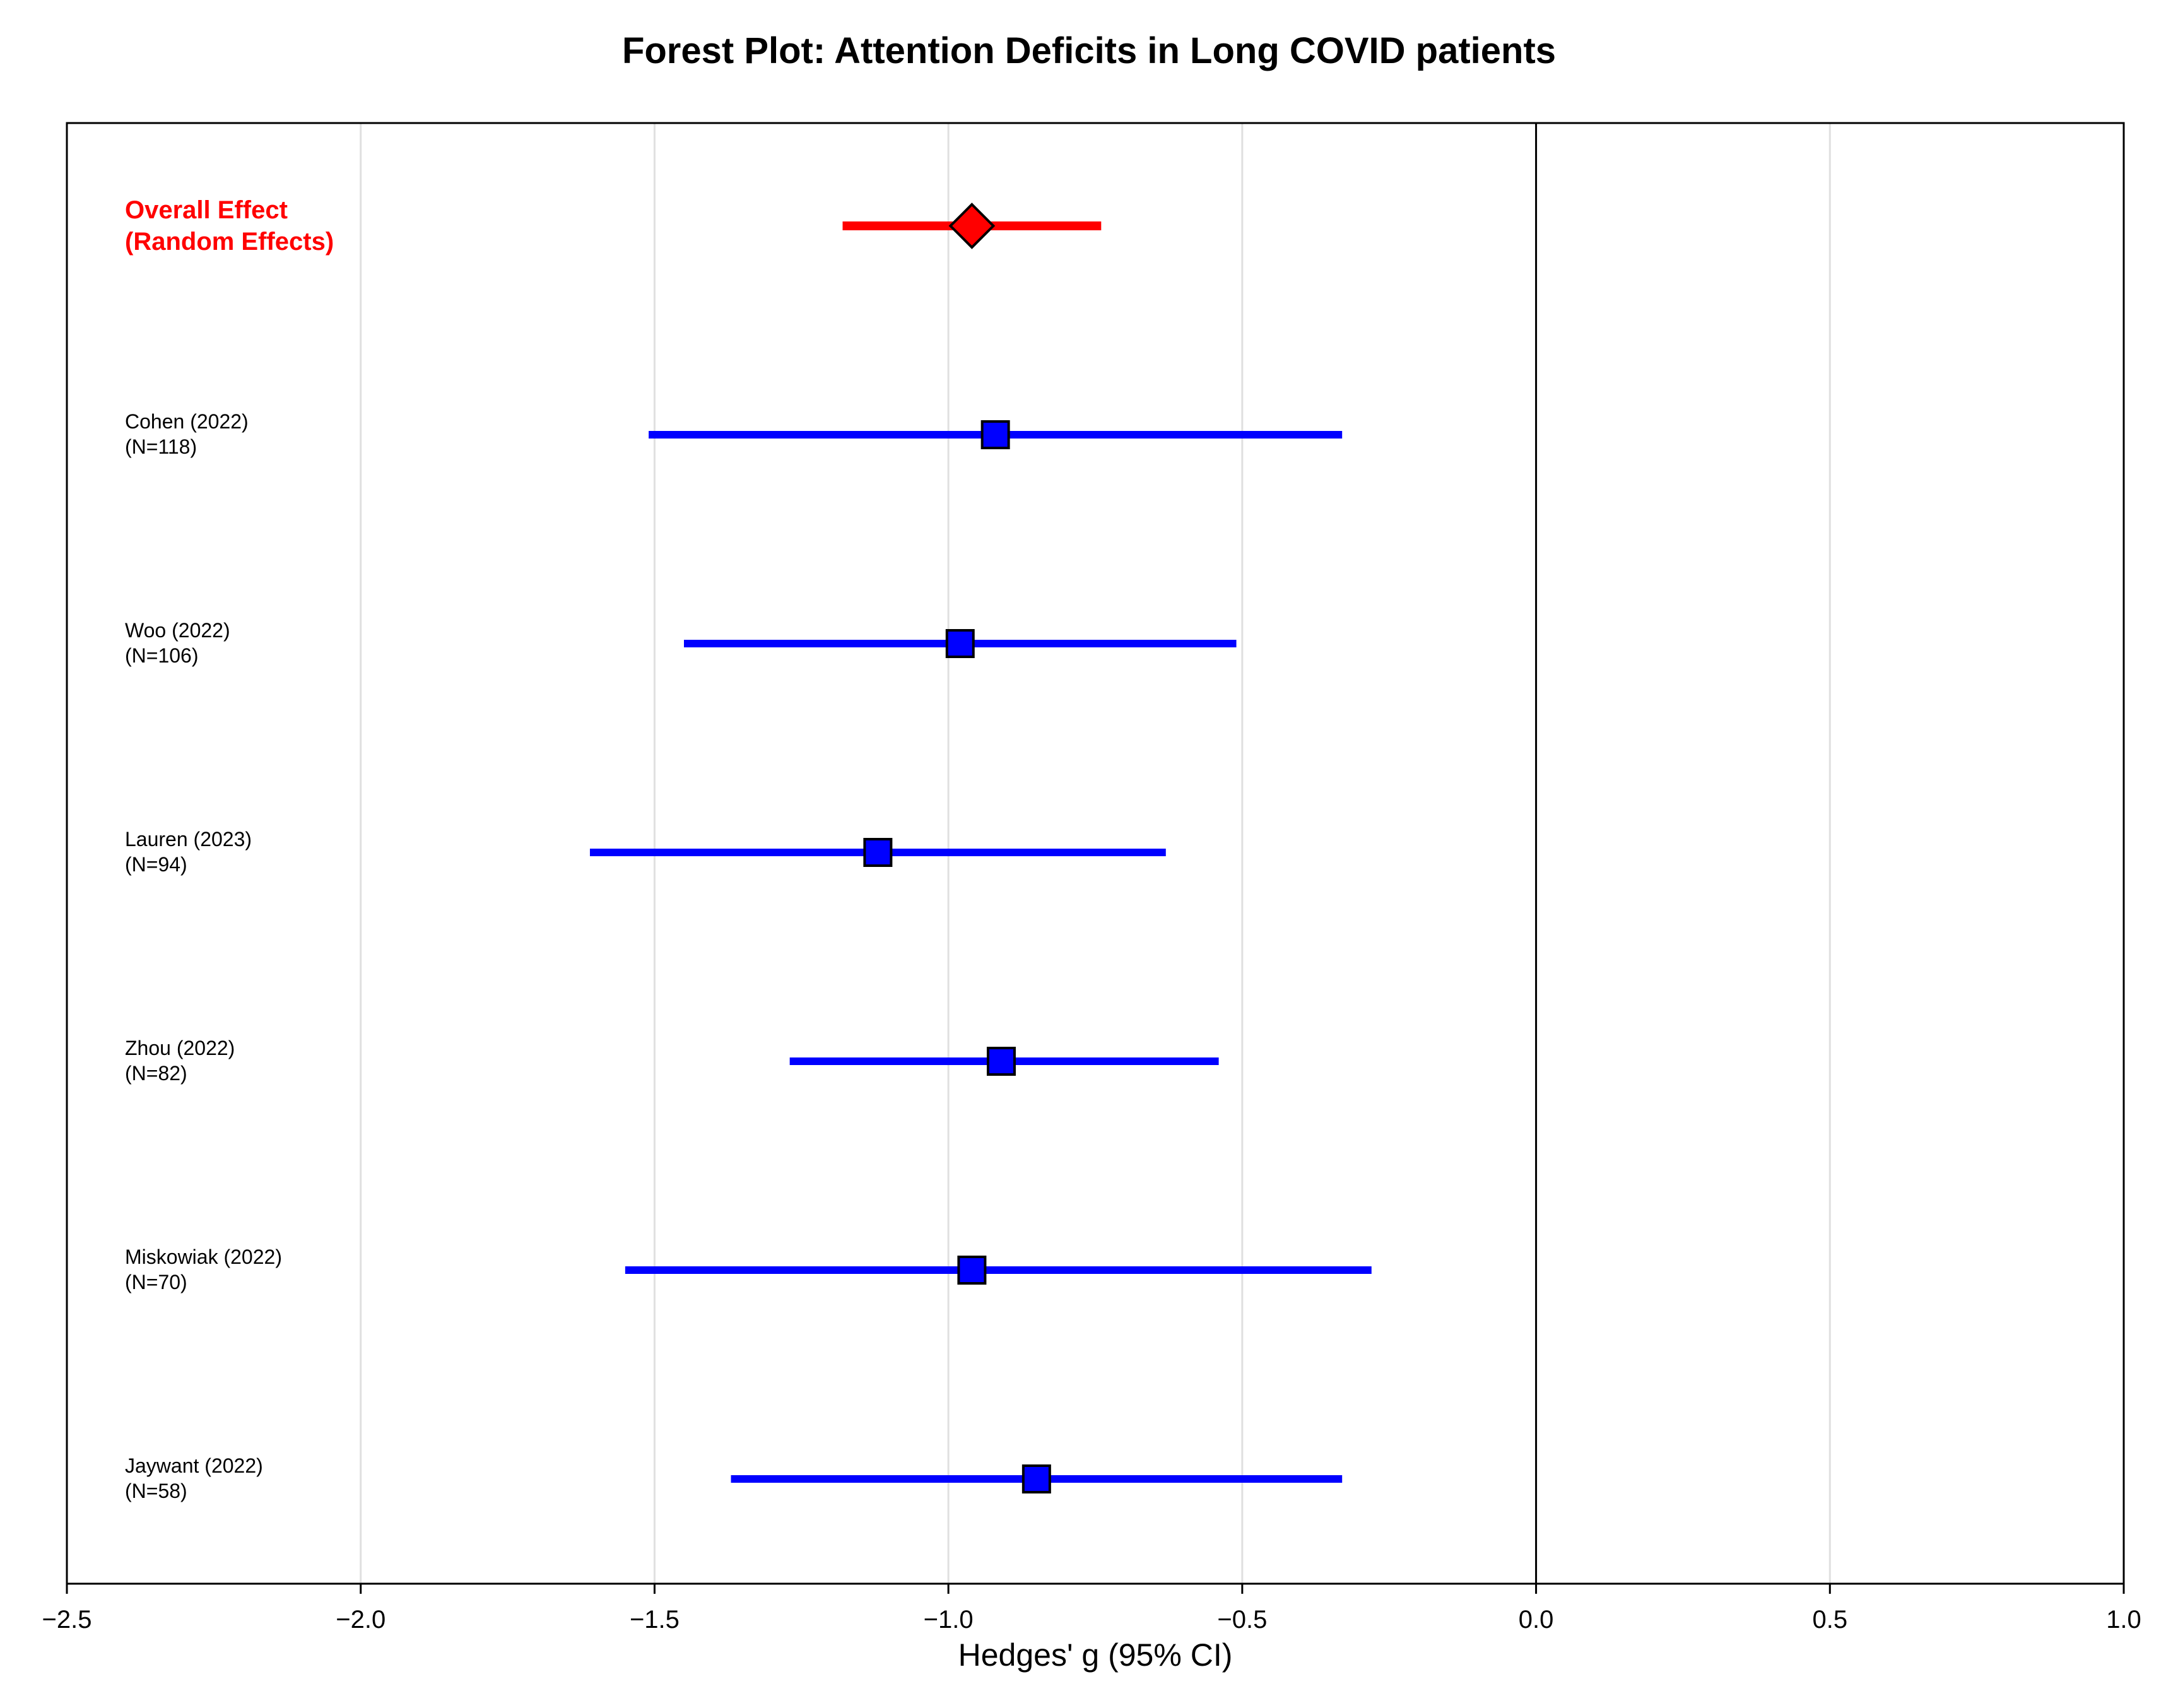 This screenshot has height=1708, width=2178. What do you see at coordinates (1095, 1655) in the screenshot?
I see `x-axis-label: Hedges' g (95% CI)` at bounding box center [1095, 1655].